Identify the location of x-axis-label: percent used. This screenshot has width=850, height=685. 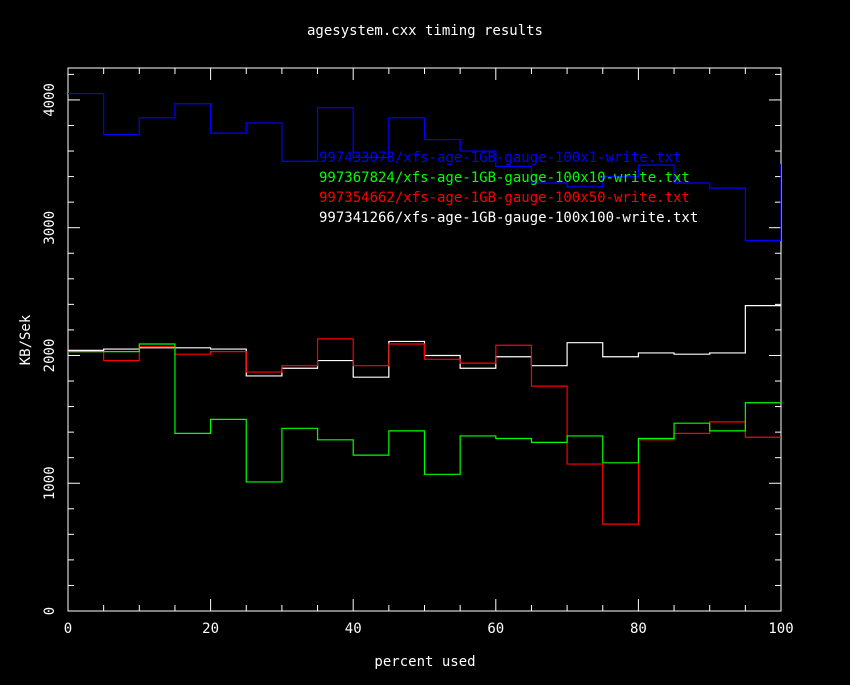
(424, 662).